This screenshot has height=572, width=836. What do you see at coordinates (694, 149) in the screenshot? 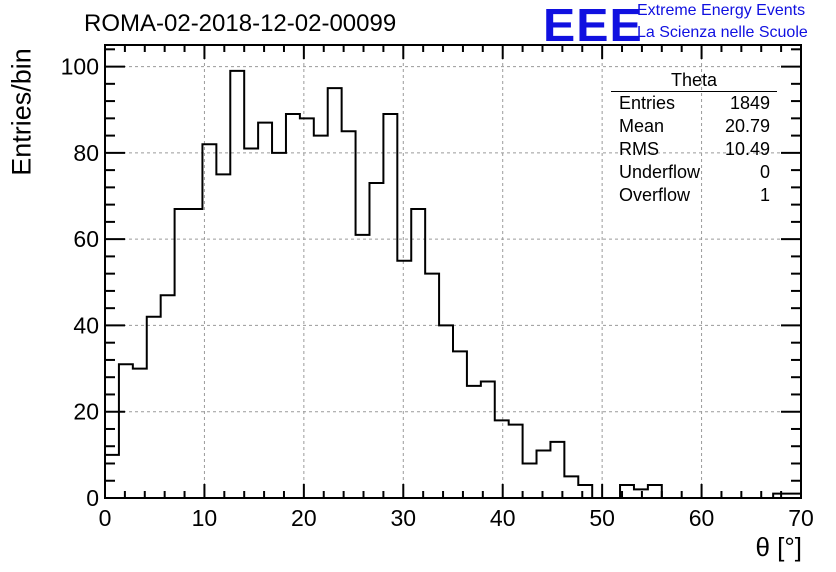
I see `stats-row-rms: RMS 10.49` at bounding box center [694, 149].